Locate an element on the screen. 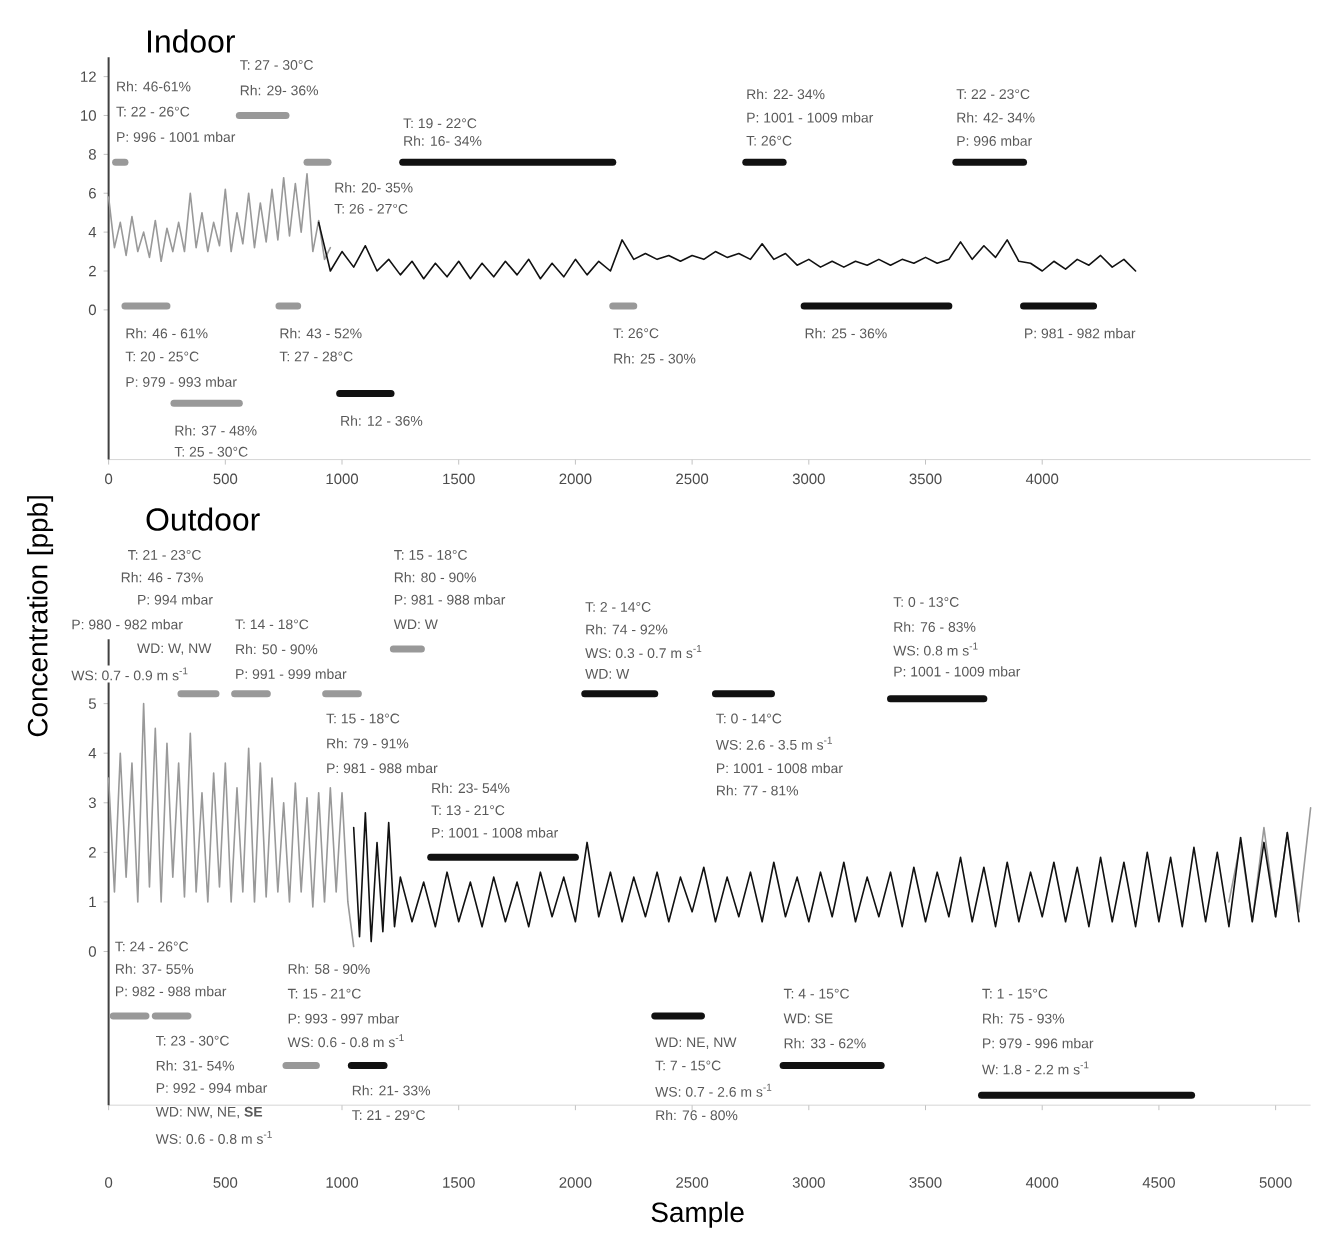 This screenshot has width=1332, height=1250. chart-title: Outdoor is located at coordinates (203, 519).